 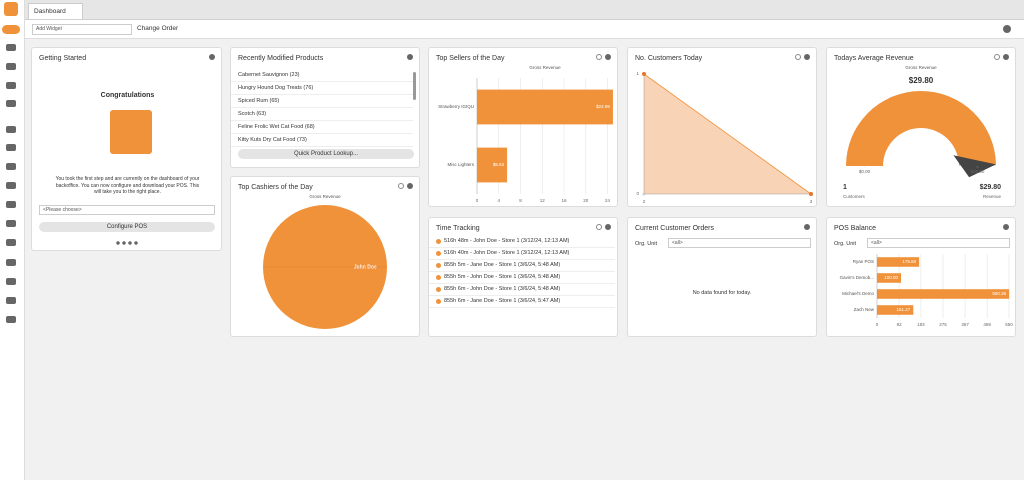 What do you see at coordinates (999, 293) in the screenshot?
I see `bar-label: 550.36` at bounding box center [999, 293].